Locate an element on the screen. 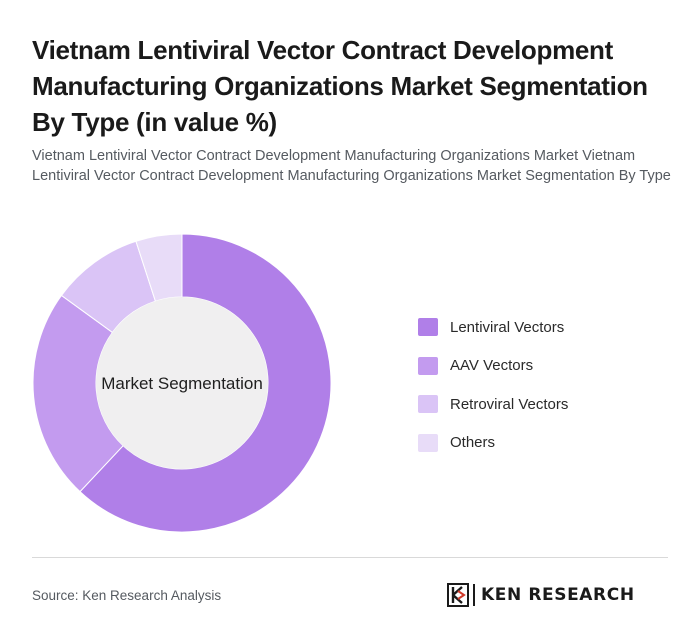 The height and width of the screenshot is (642, 700). donut-center-label: Market Segmentation is located at coordinates (182, 383).